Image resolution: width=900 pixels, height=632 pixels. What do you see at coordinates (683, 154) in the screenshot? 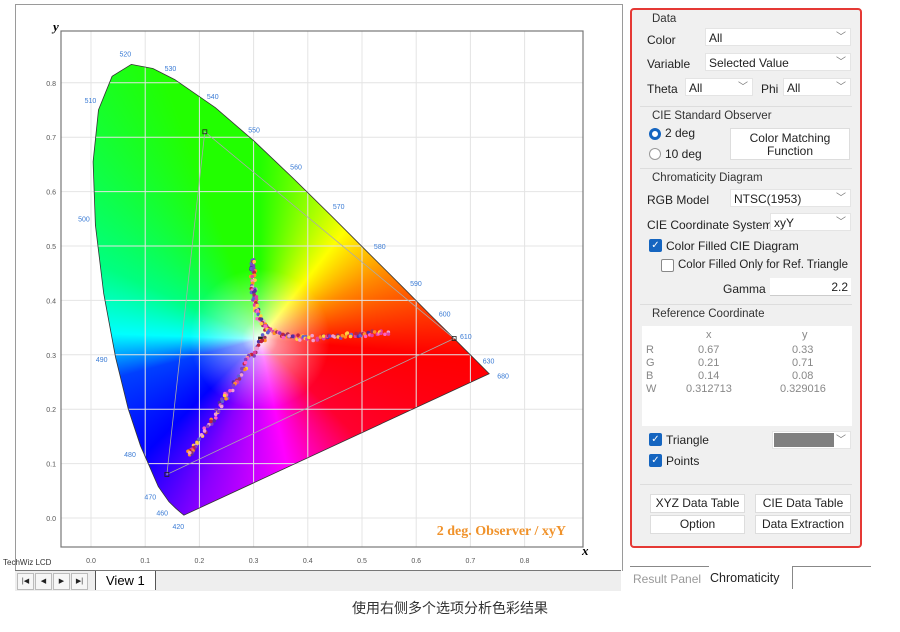
I see `radio-10deg-label: 10 deg` at bounding box center [683, 154].